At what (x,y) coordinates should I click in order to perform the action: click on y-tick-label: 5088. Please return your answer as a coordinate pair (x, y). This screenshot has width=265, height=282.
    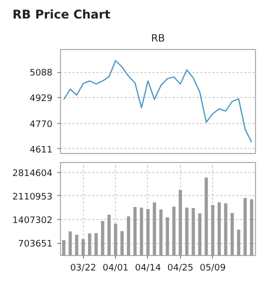
    Looking at the image, I should click on (41, 73).